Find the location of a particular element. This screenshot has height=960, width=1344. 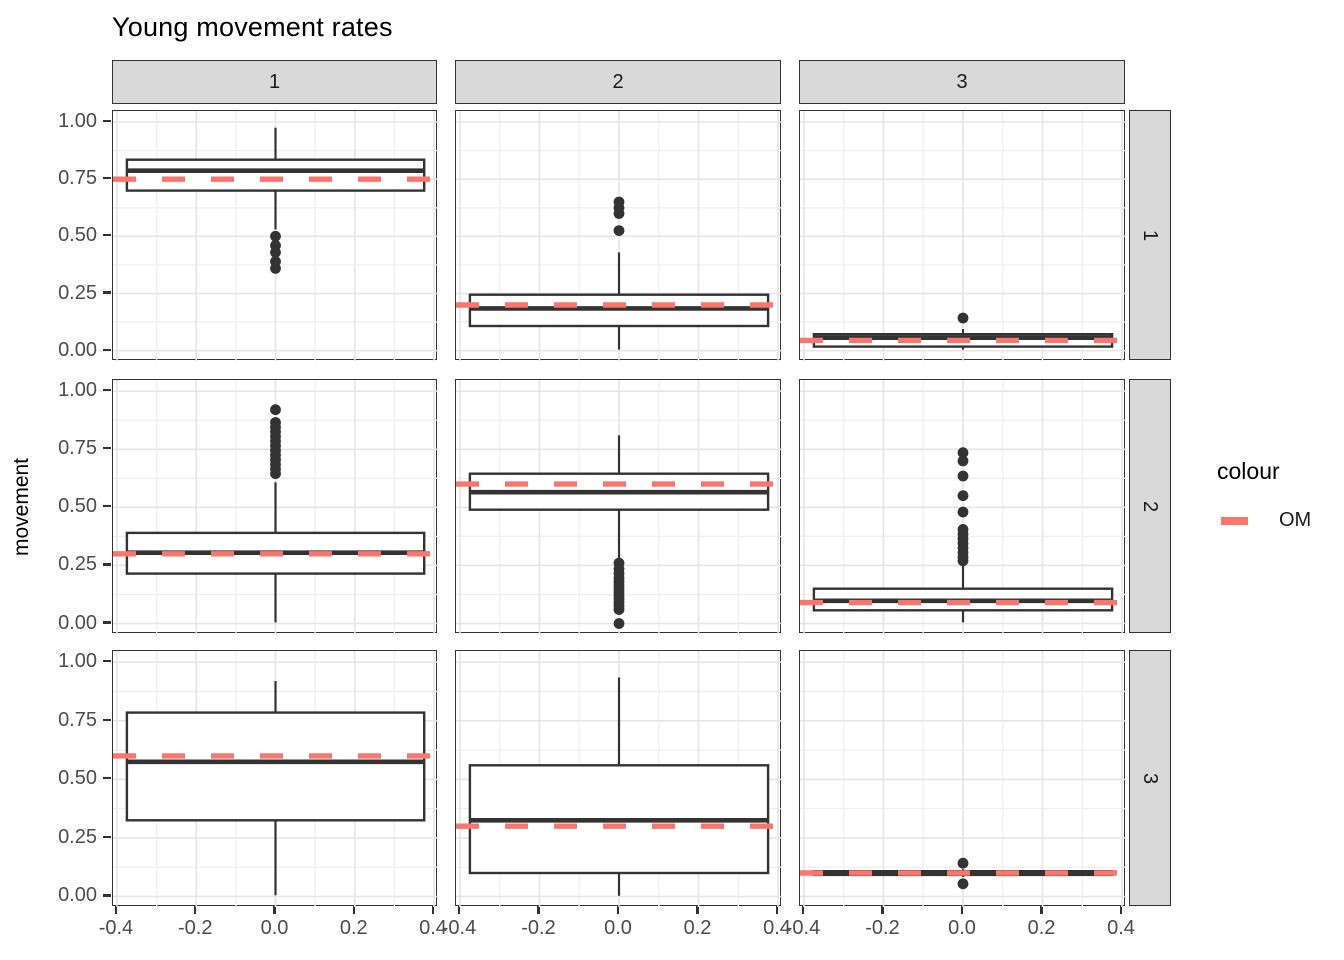

facet-panel-r1-c2 is located at coordinates (618, 235).